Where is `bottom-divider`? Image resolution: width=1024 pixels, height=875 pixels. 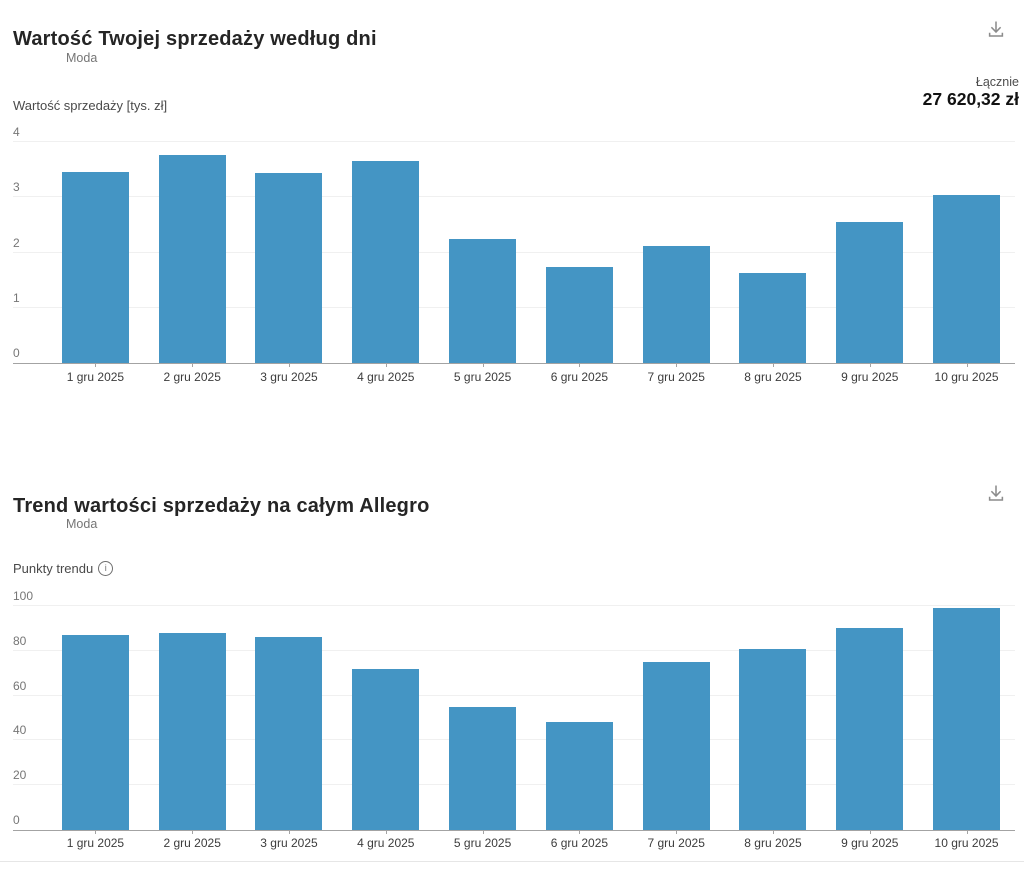
bottom-divider is located at coordinates (512, 861).